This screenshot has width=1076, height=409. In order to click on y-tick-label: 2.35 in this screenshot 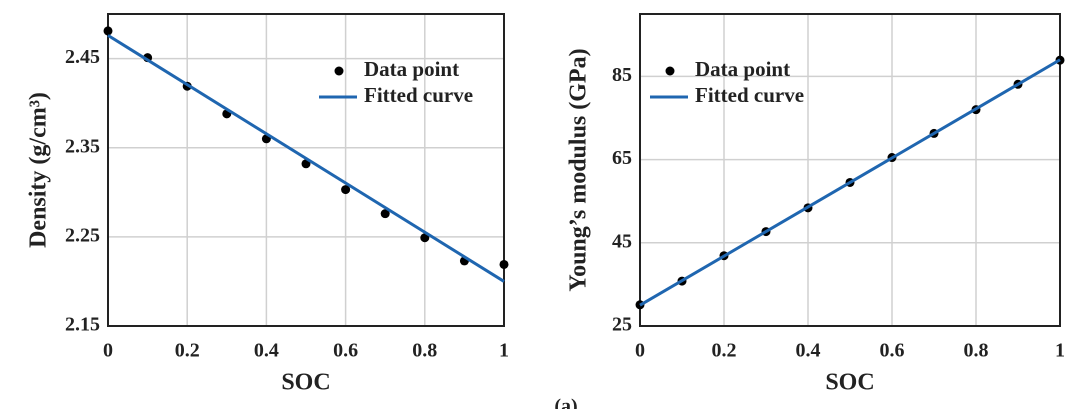, I will do `click(82, 146)`.